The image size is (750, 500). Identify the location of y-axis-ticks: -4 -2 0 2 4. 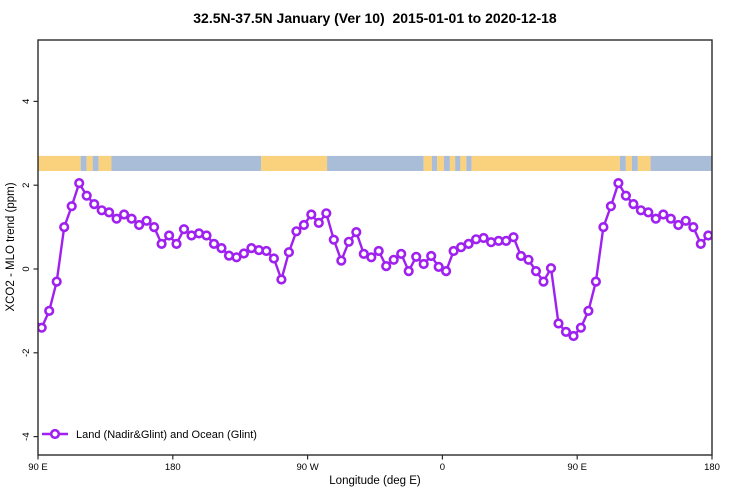
(29, 270).